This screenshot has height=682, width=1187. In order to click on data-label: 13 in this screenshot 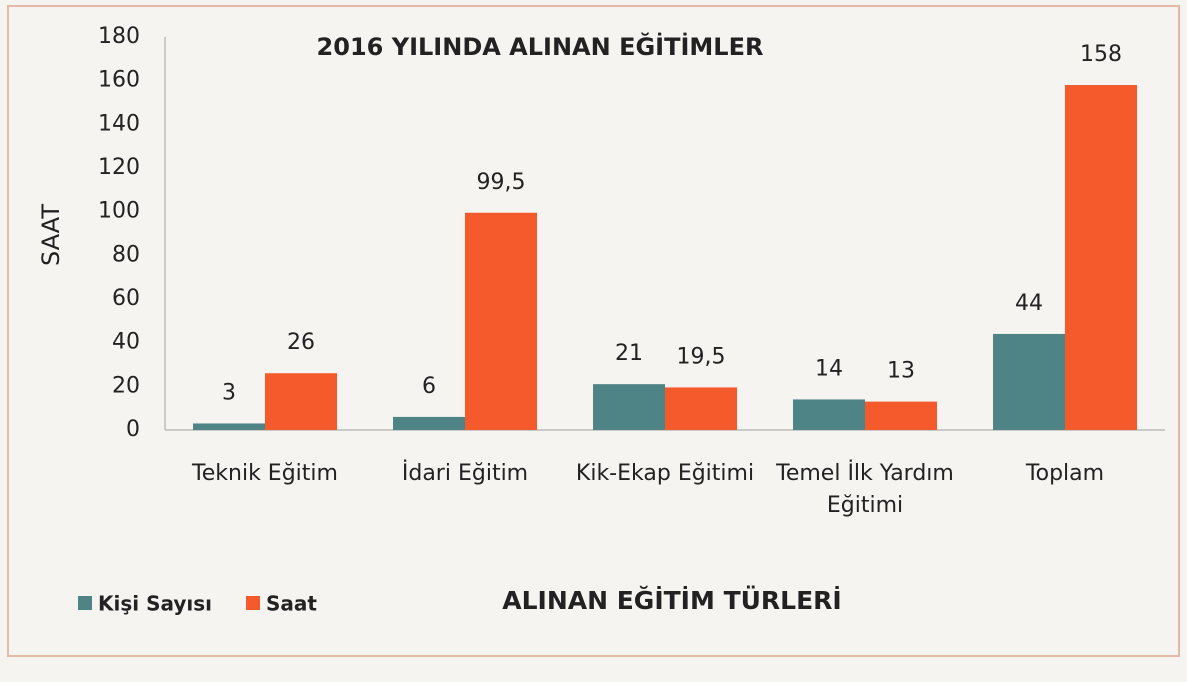, I will do `click(901, 371)`.